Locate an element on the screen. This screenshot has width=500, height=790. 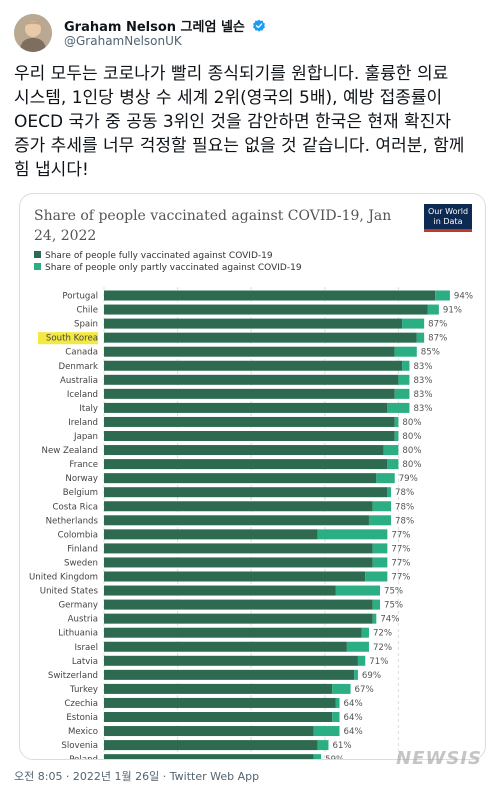
avatar is located at coordinates (33, 33).